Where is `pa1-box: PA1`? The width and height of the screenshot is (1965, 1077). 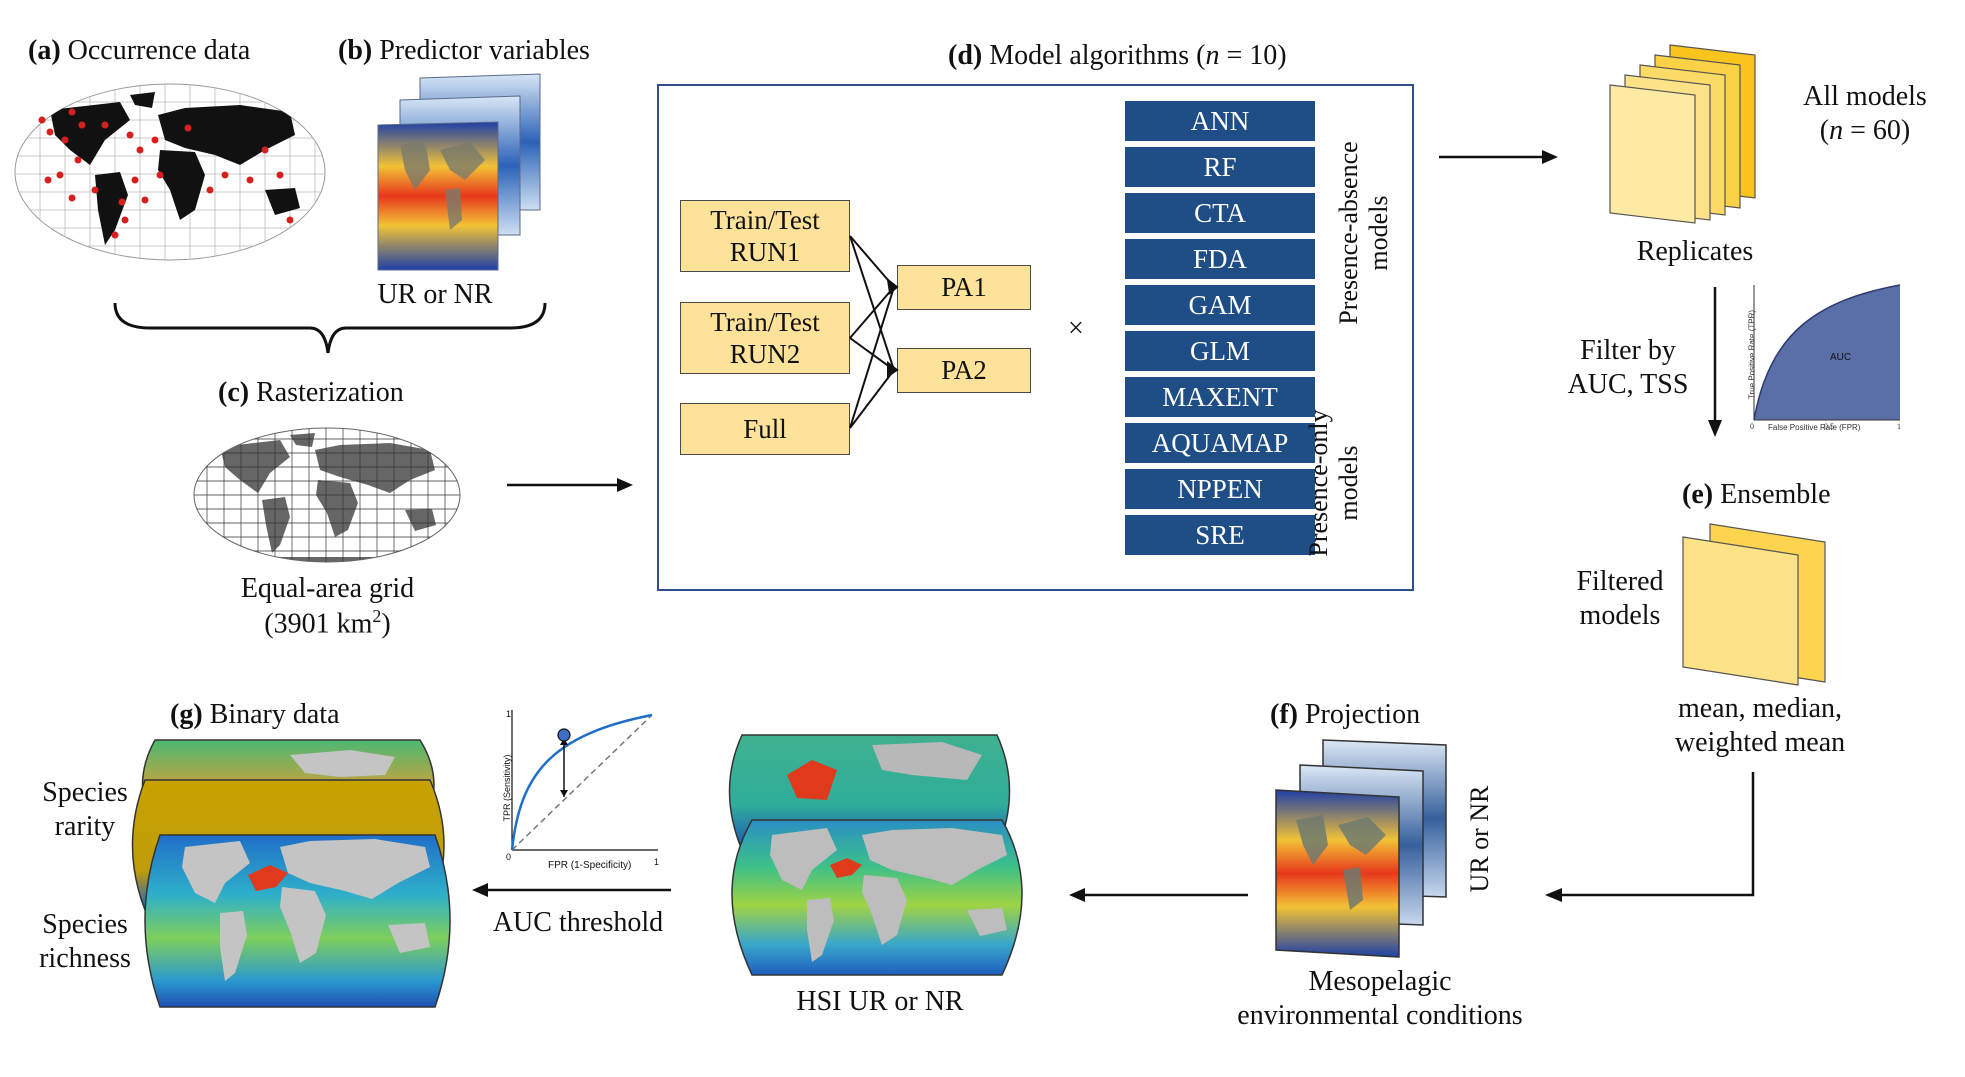
pa1-box: PA1 is located at coordinates (964, 287).